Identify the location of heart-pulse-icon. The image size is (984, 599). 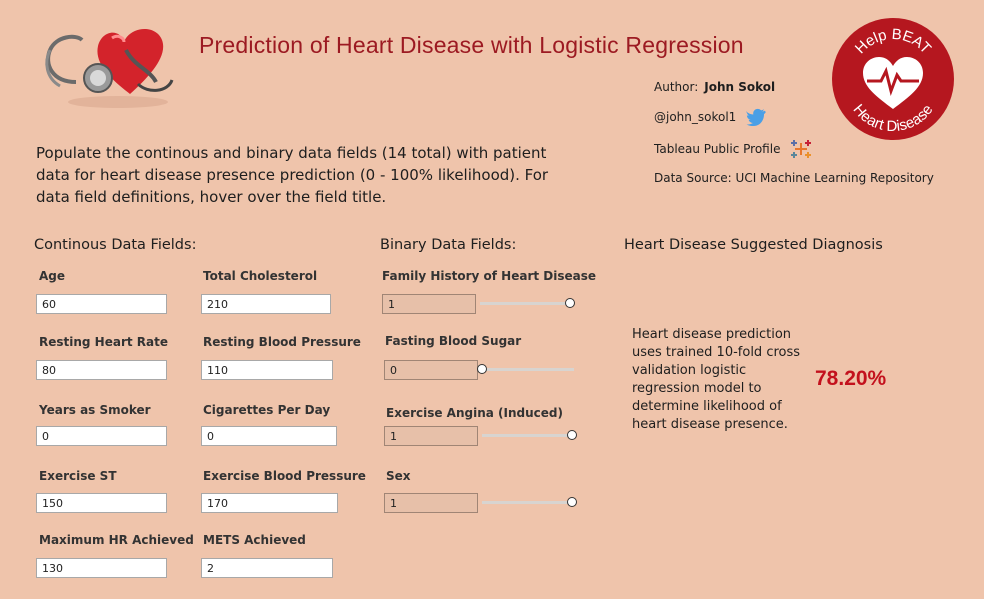
(893, 83).